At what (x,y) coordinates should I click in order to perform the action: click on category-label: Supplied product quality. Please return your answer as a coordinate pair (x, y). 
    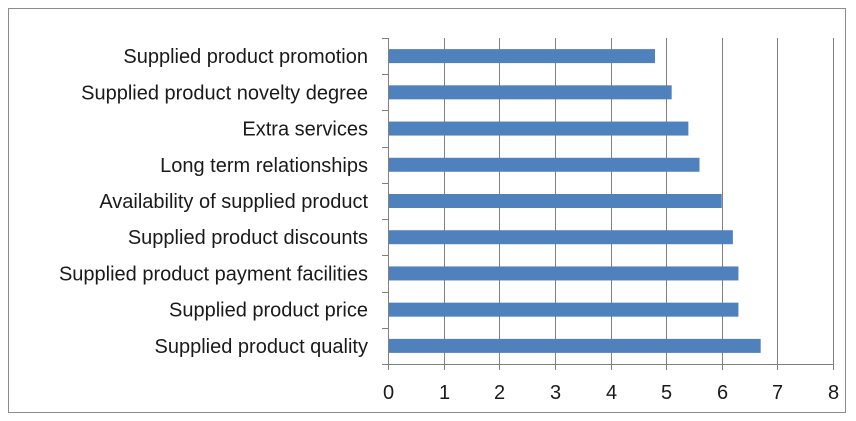
    Looking at the image, I should click on (261, 347).